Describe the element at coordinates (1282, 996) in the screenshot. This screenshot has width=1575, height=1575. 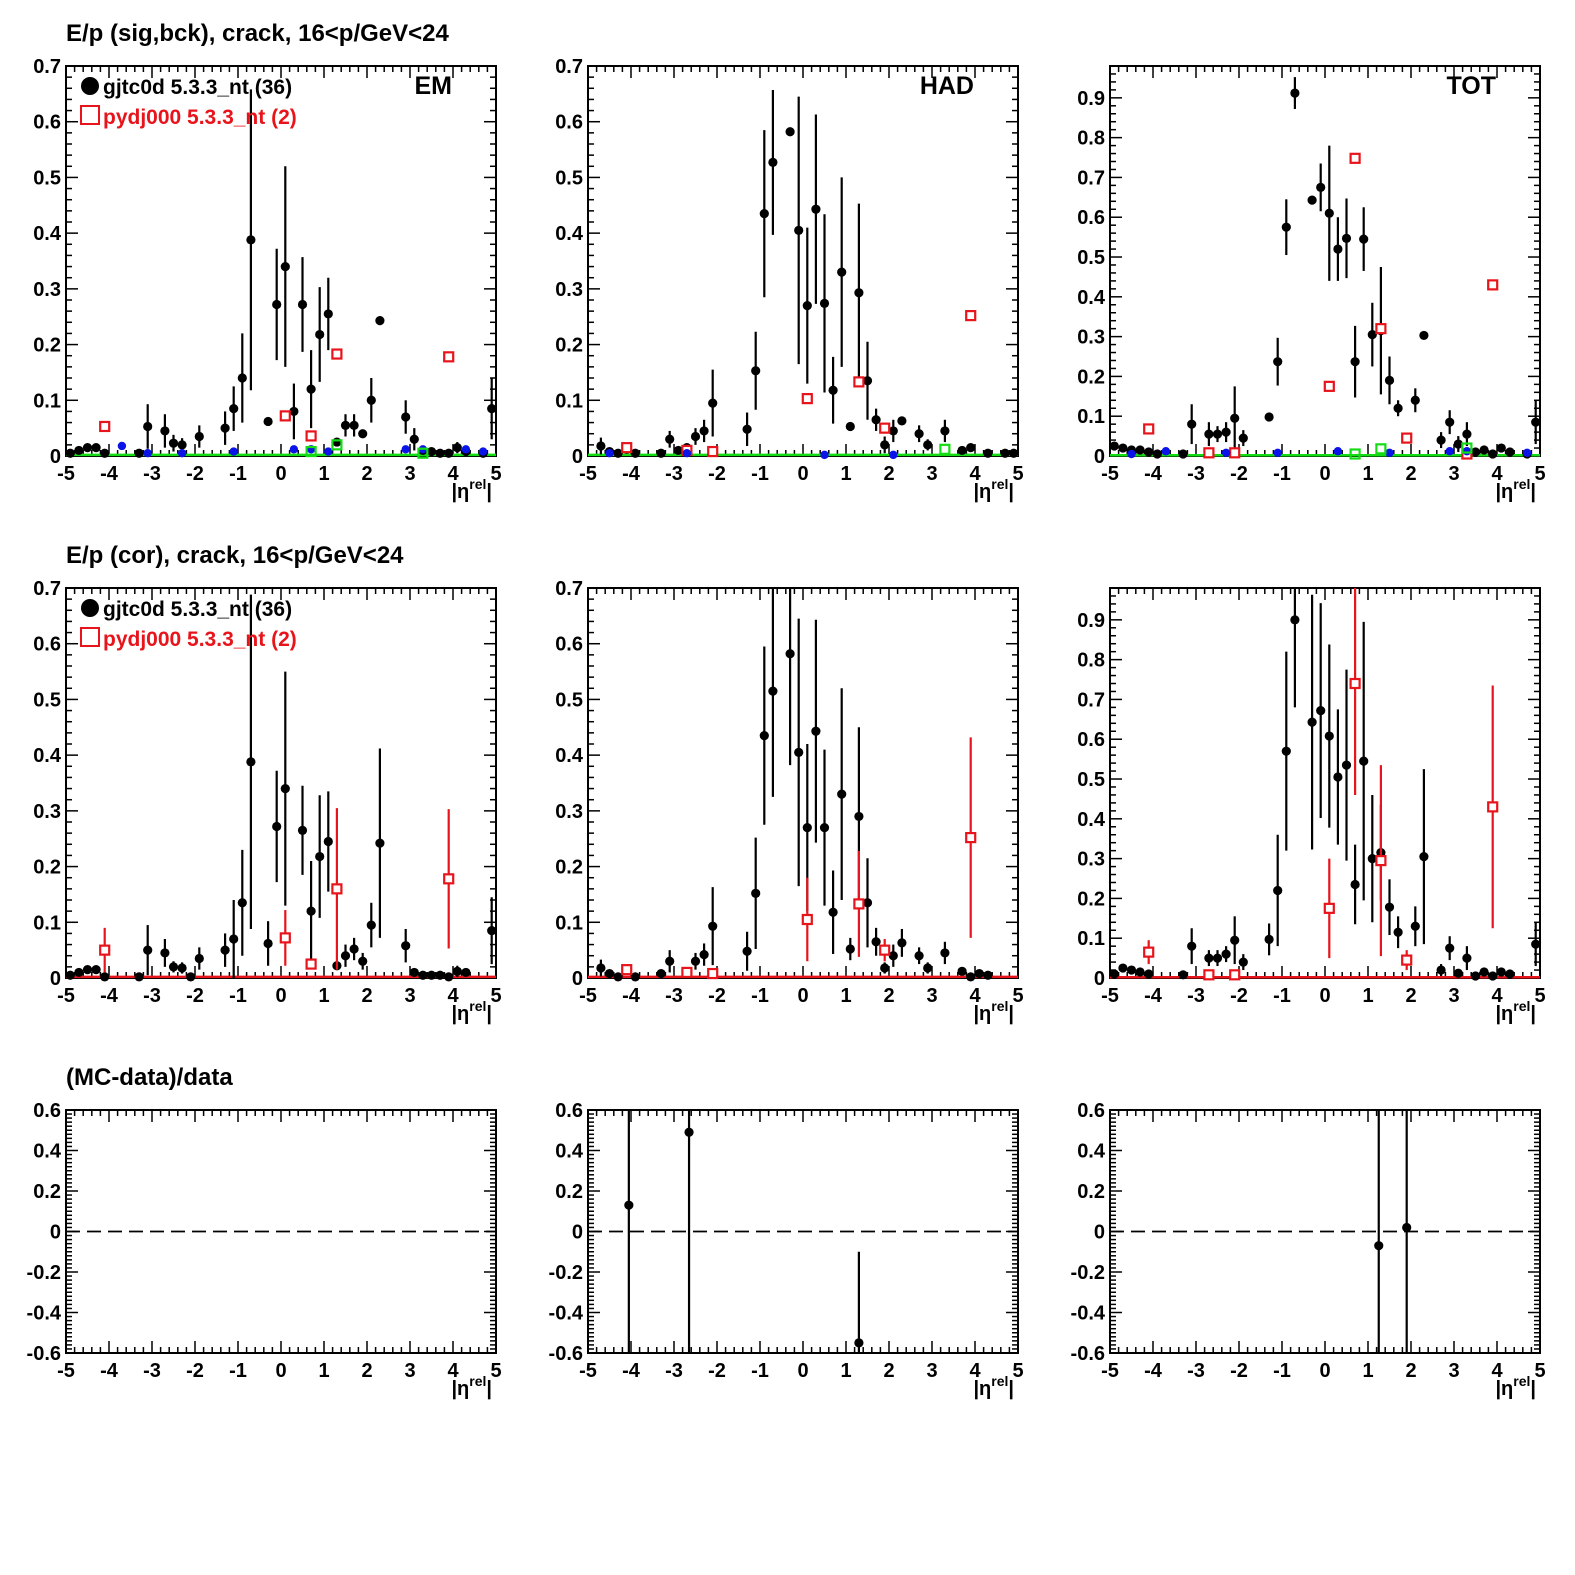
I see `x-tick-label: -1` at that location.